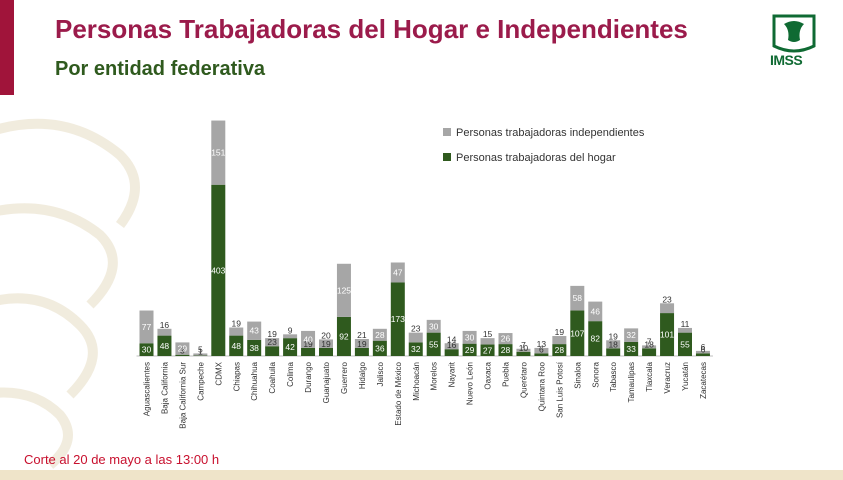 This screenshot has height=480, width=843. Describe the element at coordinates (685, 324) in the screenshot. I see `value-label-independientes: 11` at that location.